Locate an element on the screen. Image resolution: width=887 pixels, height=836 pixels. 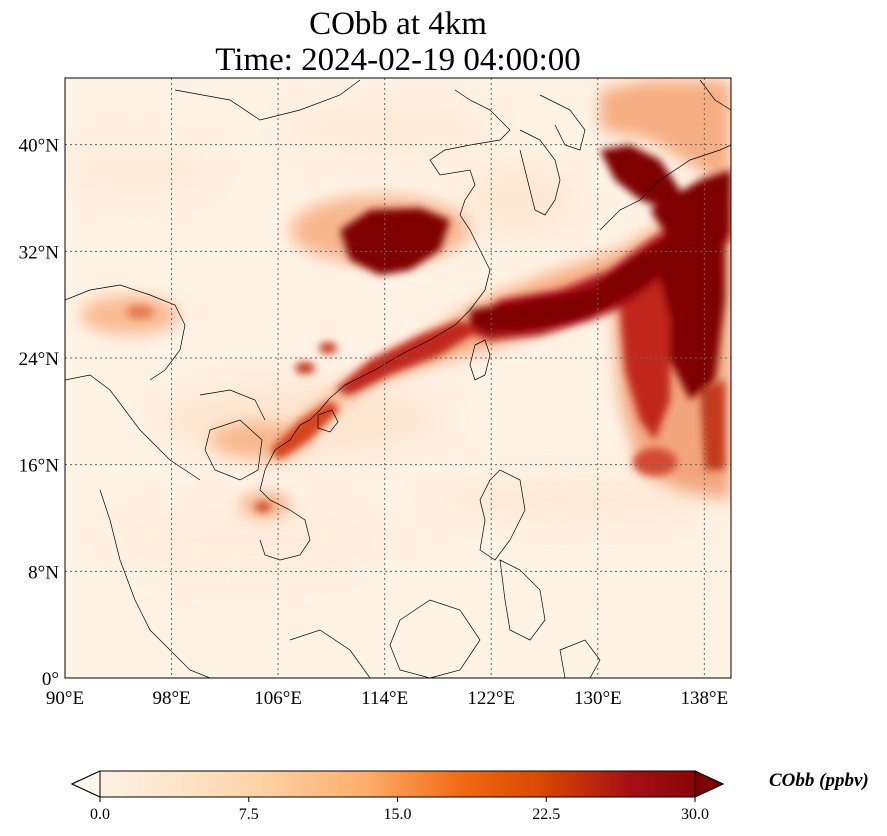
lon-tick-label: 98°E is located at coordinates (171, 698).